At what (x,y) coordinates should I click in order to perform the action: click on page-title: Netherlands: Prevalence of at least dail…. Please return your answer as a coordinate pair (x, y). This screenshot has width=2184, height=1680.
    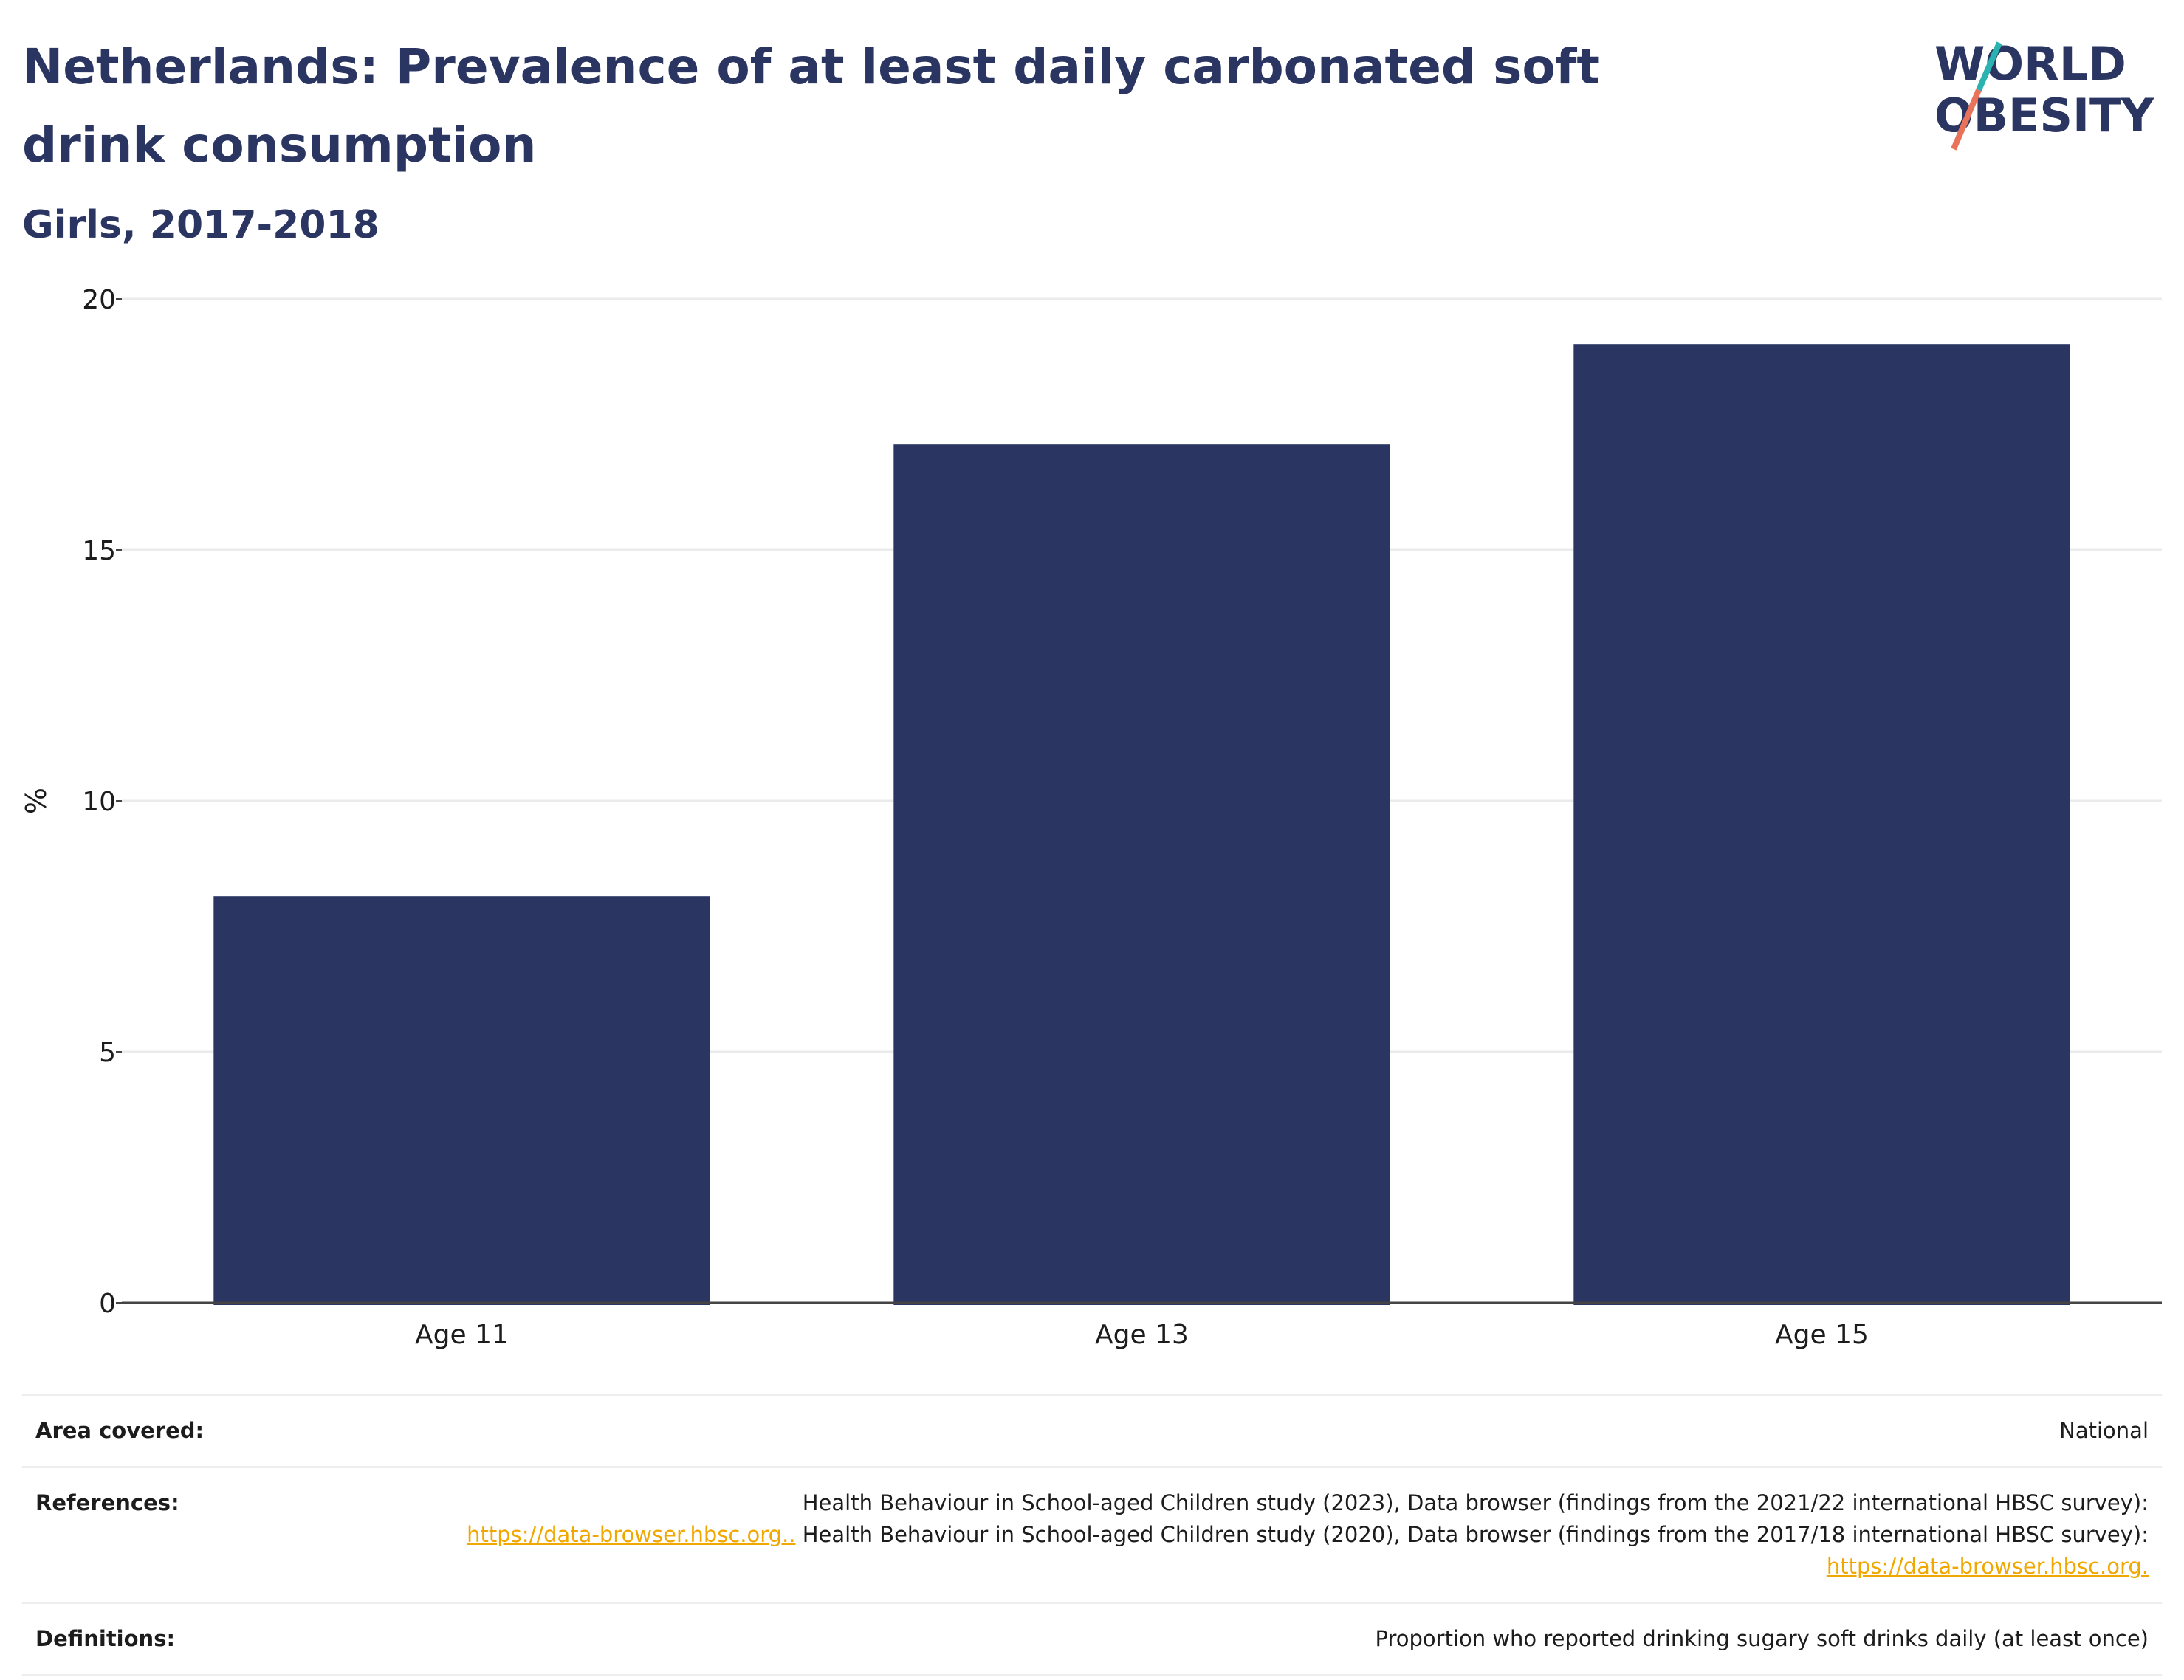
    Looking at the image, I should click on (811, 105).